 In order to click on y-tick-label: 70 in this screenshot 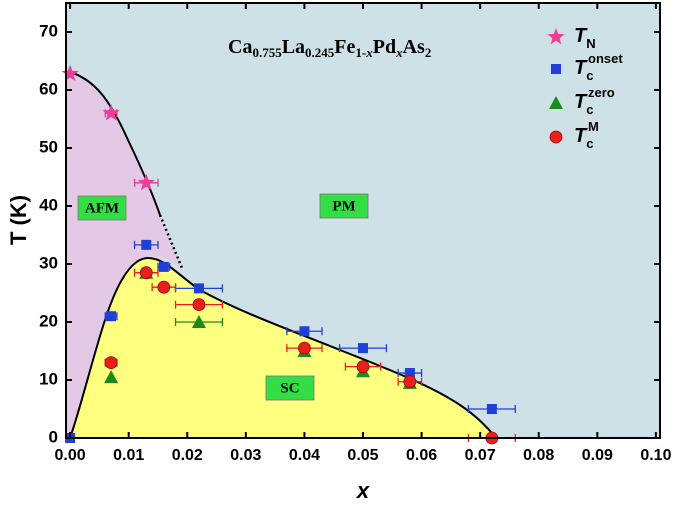, I will do `click(48, 30)`.